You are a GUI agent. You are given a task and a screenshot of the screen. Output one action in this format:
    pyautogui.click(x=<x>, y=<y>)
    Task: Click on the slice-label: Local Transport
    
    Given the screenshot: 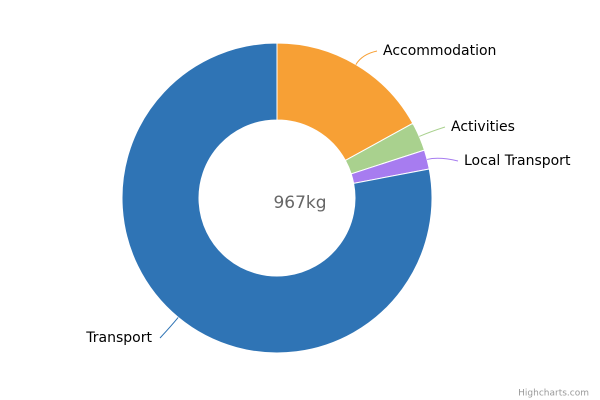 What is the action you would take?
    pyautogui.click(x=517, y=161)
    